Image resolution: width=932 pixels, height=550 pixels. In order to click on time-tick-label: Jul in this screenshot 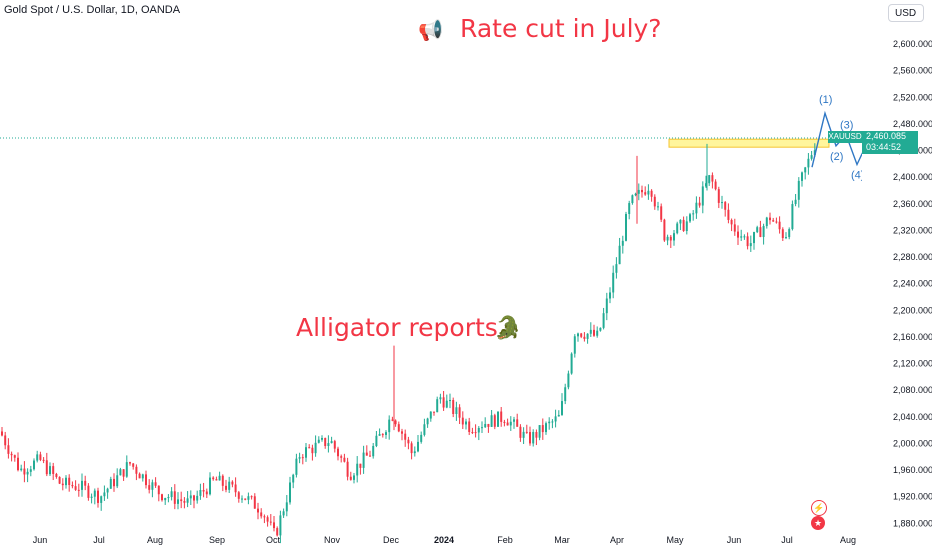, I will do `click(787, 540)`.